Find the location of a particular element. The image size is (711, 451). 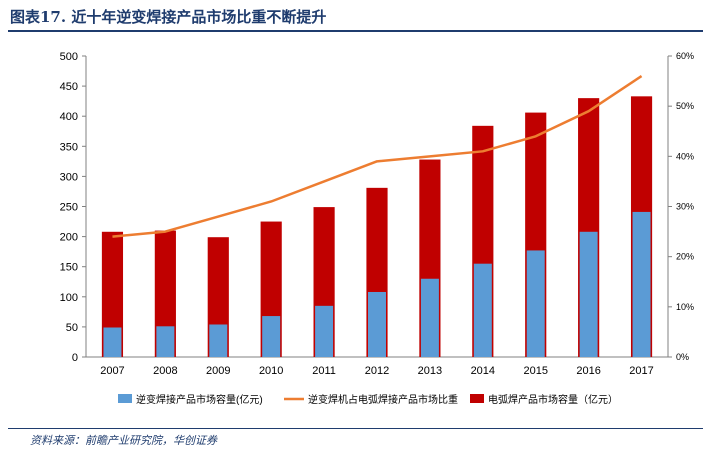

y-right-tick-label: 20% is located at coordinates (685, 257).